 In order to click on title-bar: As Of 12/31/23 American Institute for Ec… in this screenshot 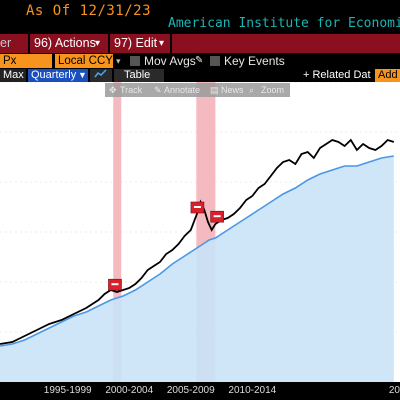, I will do `click(200, 17)`.